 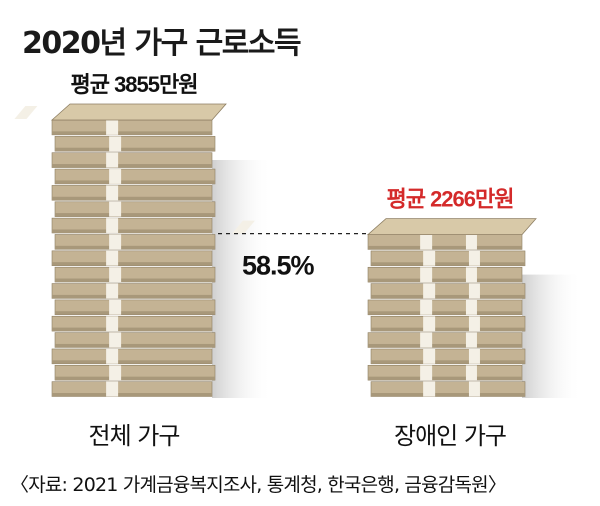 What do you see at coordinates (278, 266) in the screenshot?
I see `ratio-label: 58.5%` at bounding box center [278, 266].